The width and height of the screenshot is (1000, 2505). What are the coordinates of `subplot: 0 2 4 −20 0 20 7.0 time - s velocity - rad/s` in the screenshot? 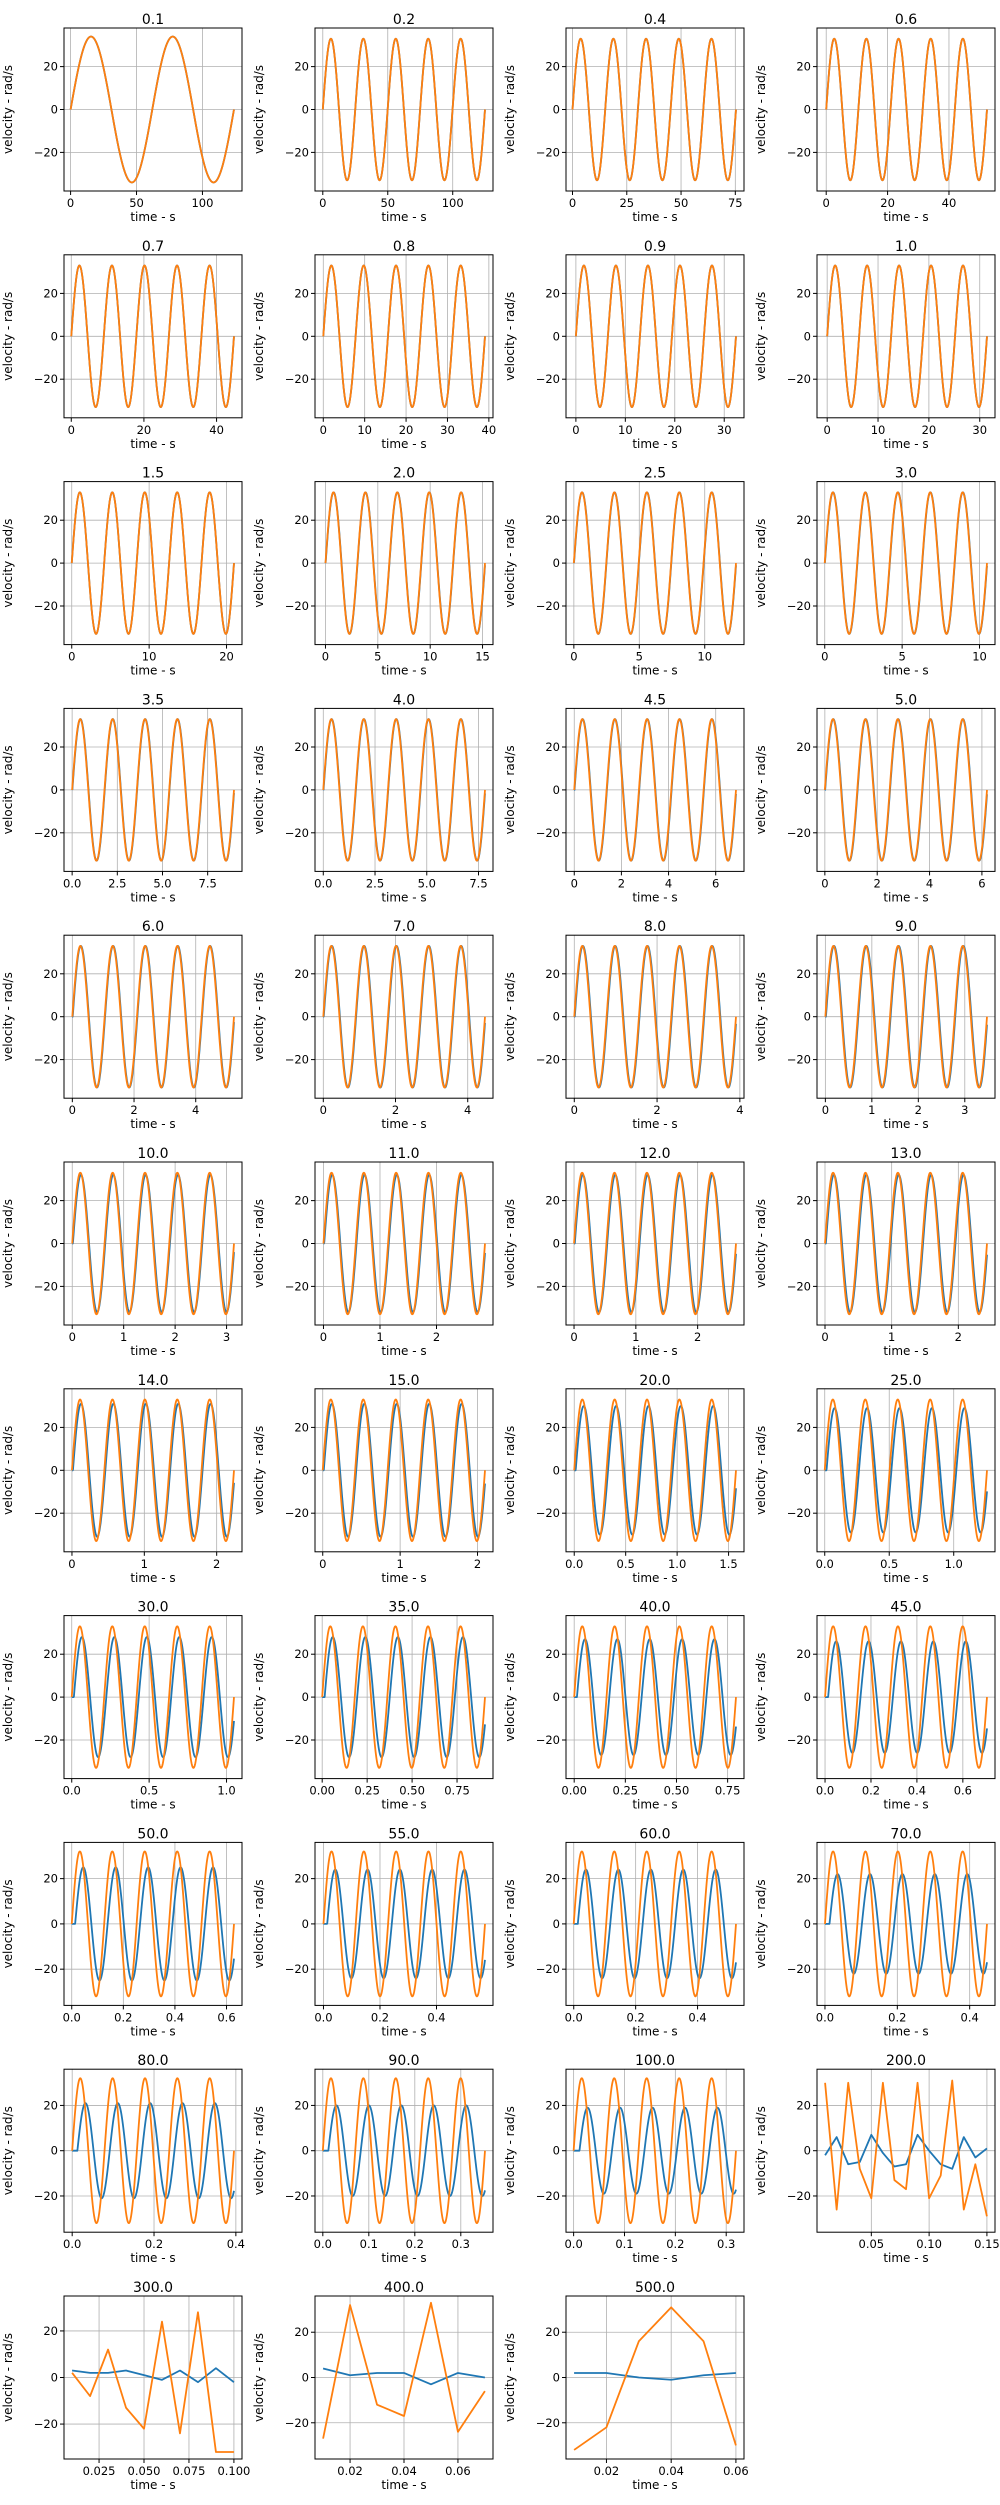 It's located at (373, 1025).